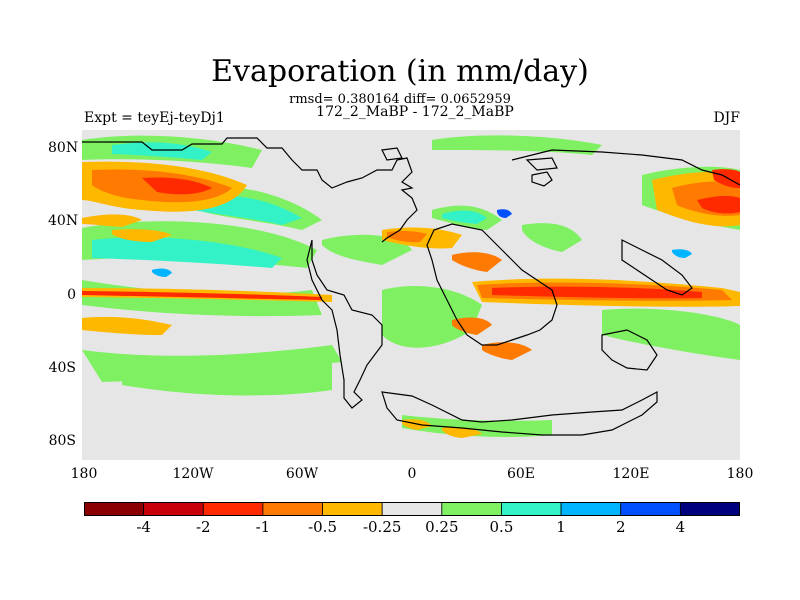 The image size is (800, 600). Describe the element at coordinates (322, 527) in the screenshot. I see `colorbar-label: -0.5` at that location.